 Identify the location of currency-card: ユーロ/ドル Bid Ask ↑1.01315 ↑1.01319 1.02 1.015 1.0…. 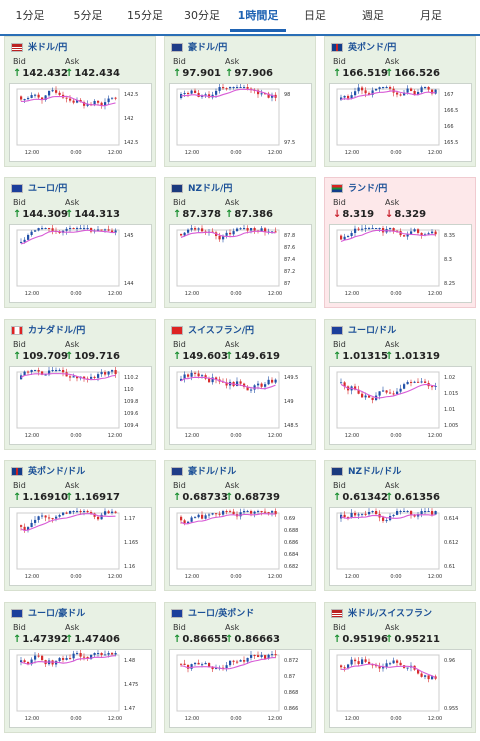
(400, 384).